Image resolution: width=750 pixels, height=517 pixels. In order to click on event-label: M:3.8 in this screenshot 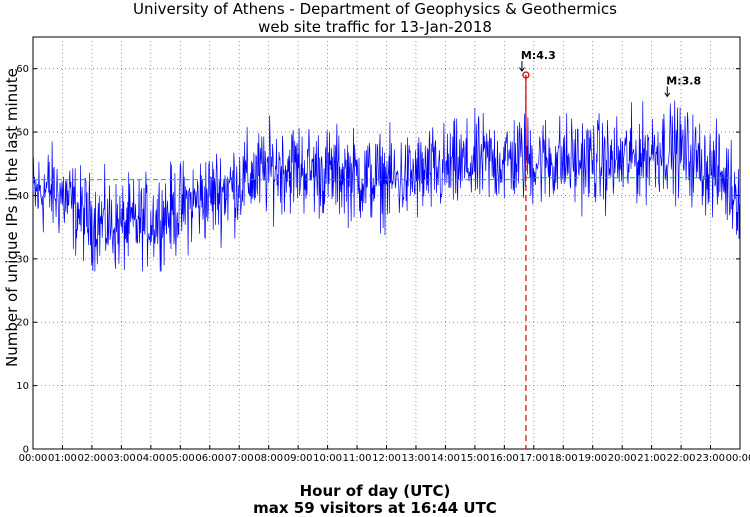, I will do `click(683, 80)`.